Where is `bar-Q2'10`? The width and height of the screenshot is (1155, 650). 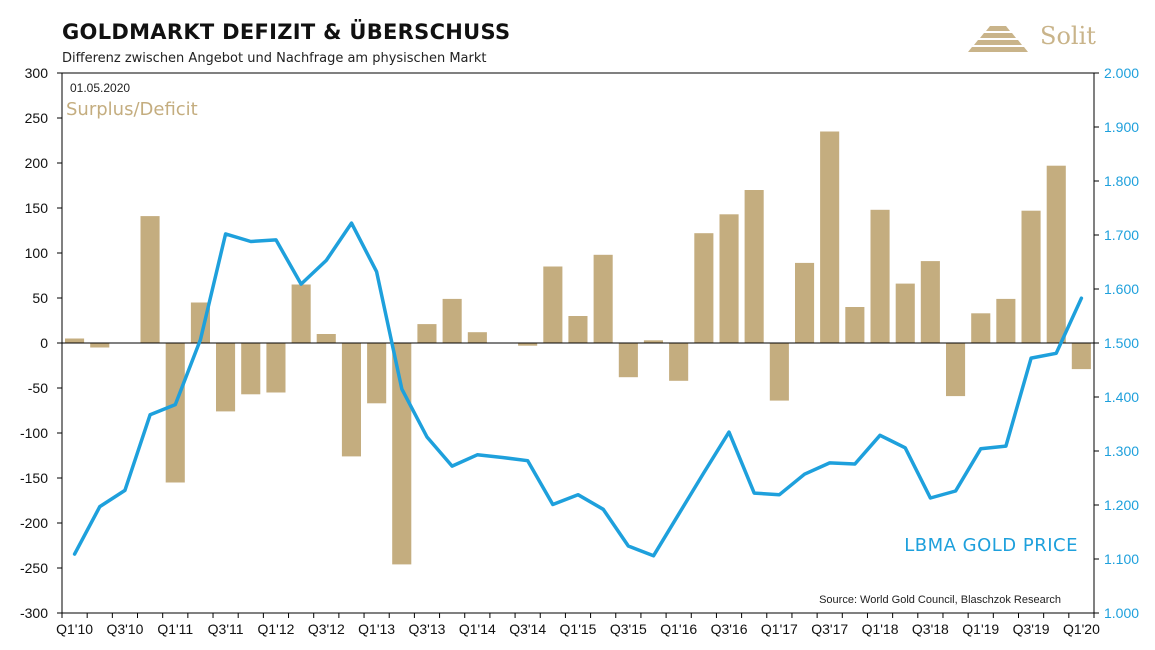
bar-Q2'10 is located at coordinates (100, 345).